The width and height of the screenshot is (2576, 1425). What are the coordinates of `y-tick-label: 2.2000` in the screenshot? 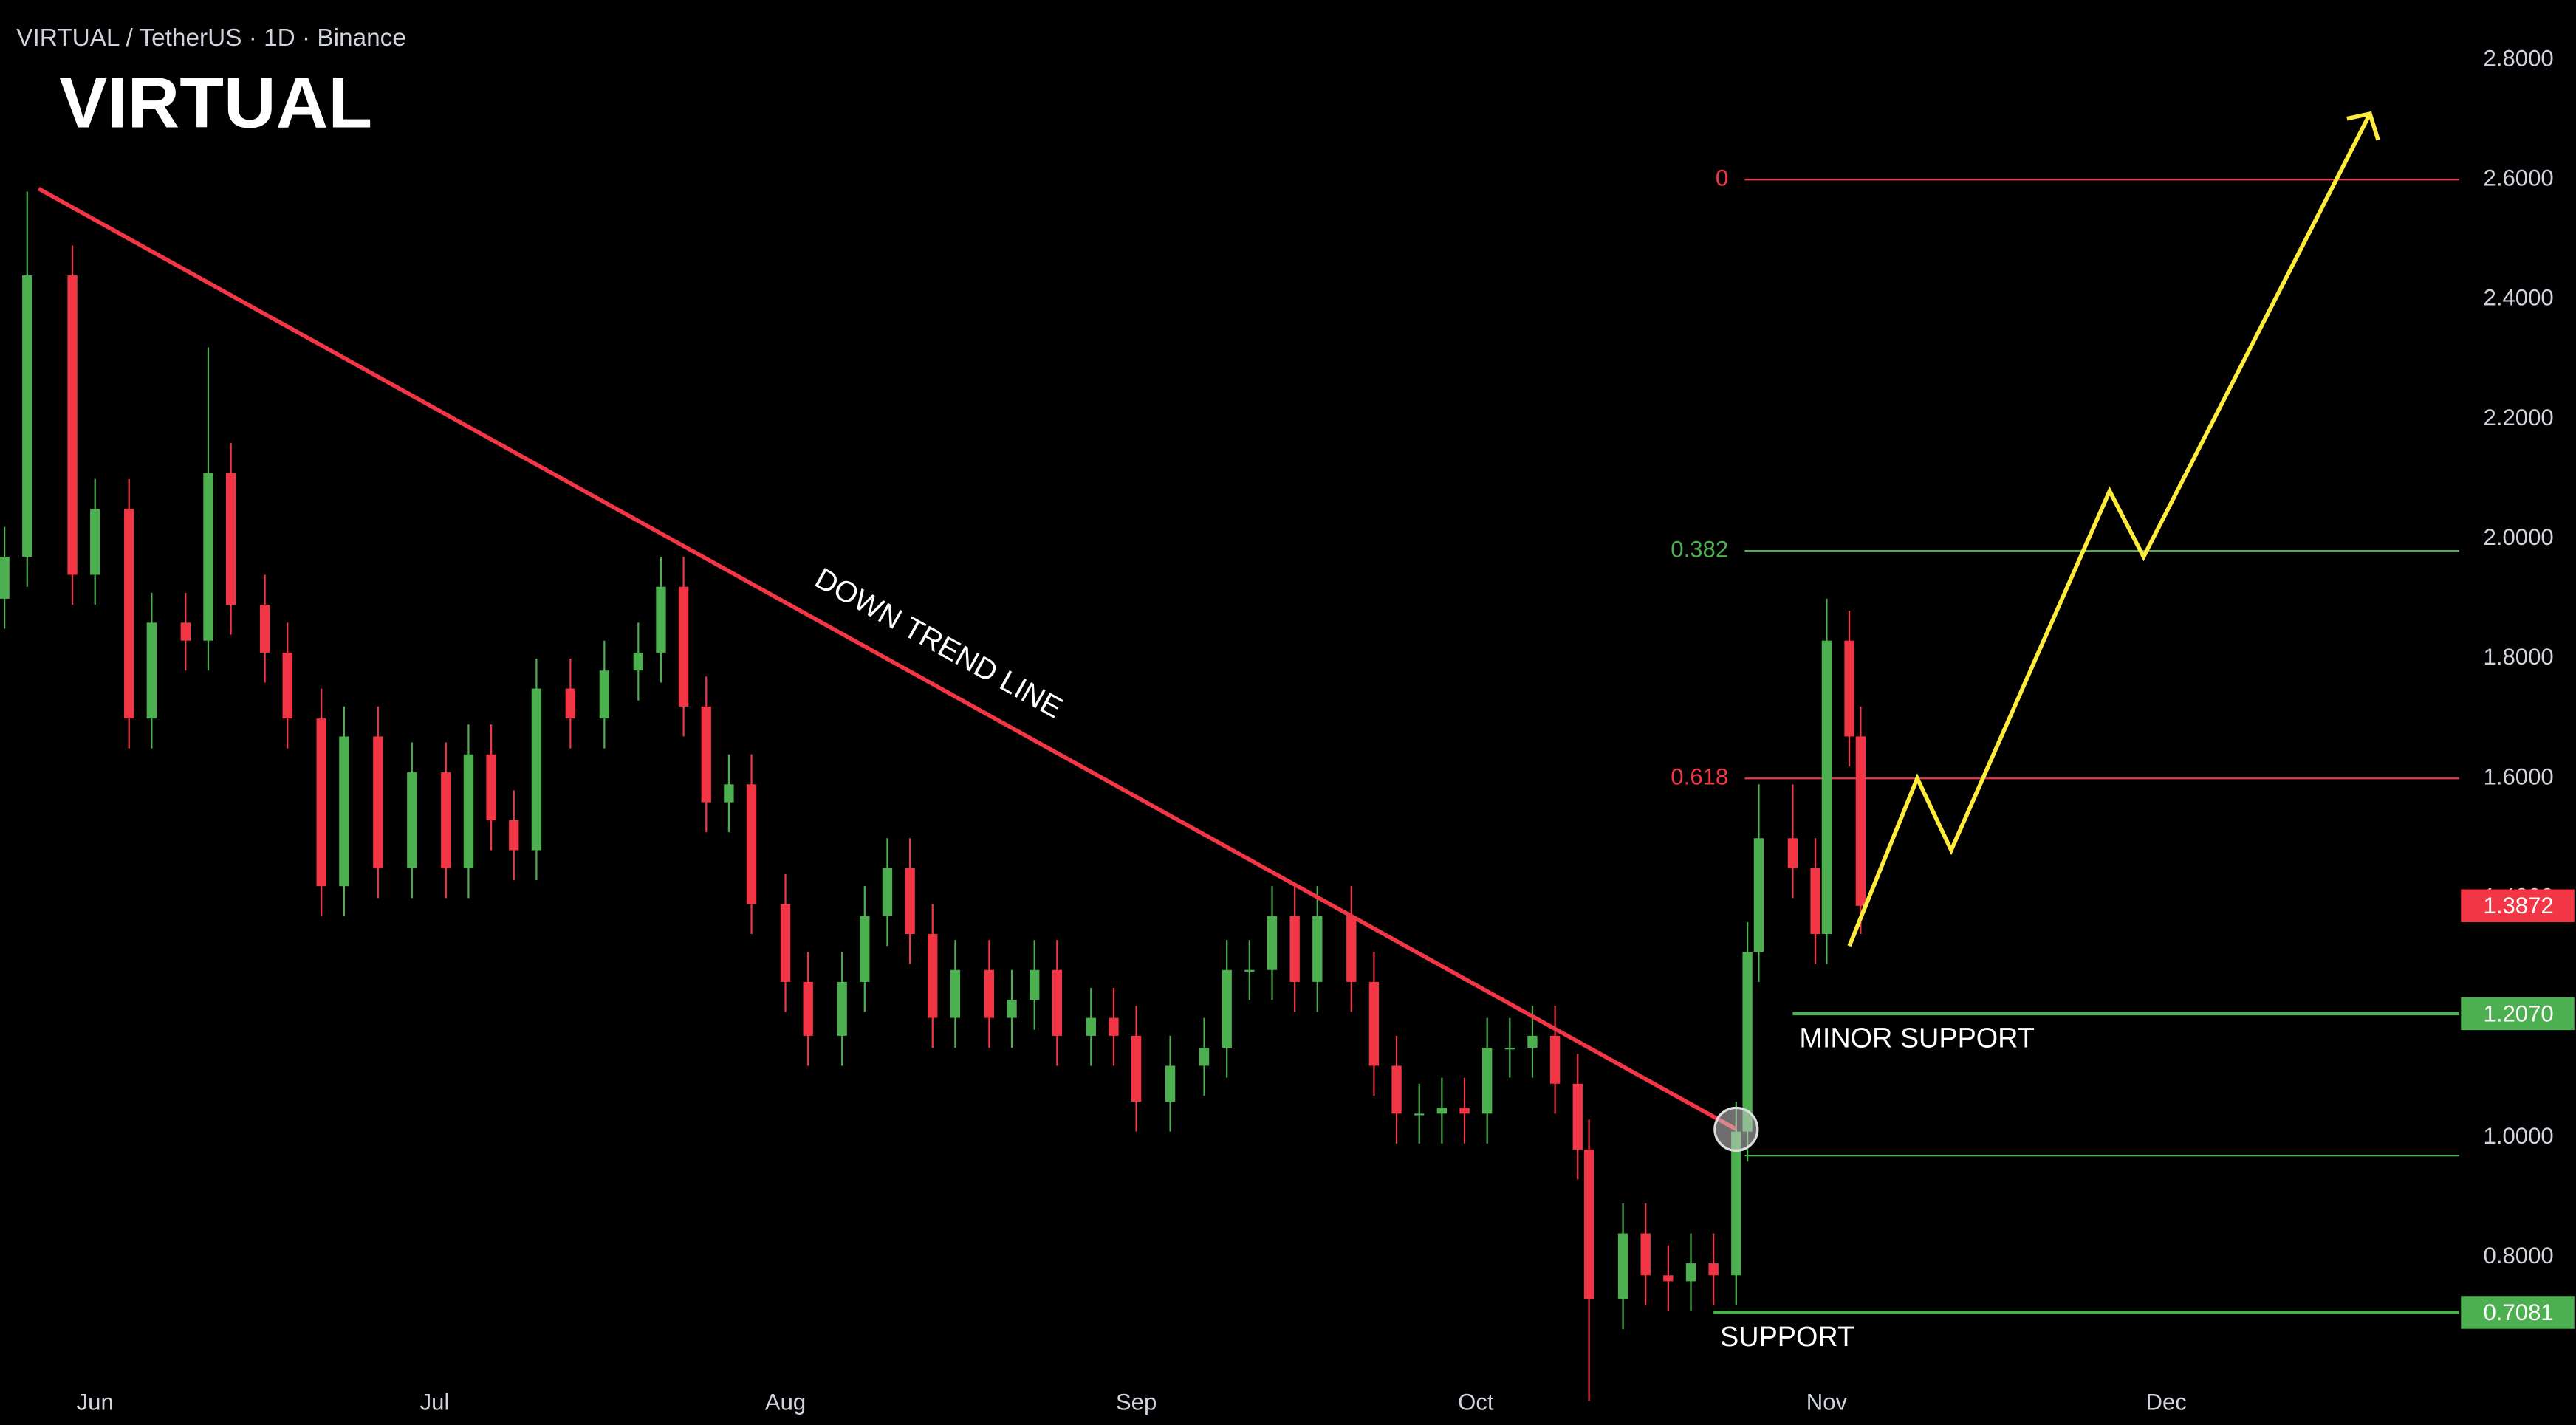 It's located at (2519, 417).